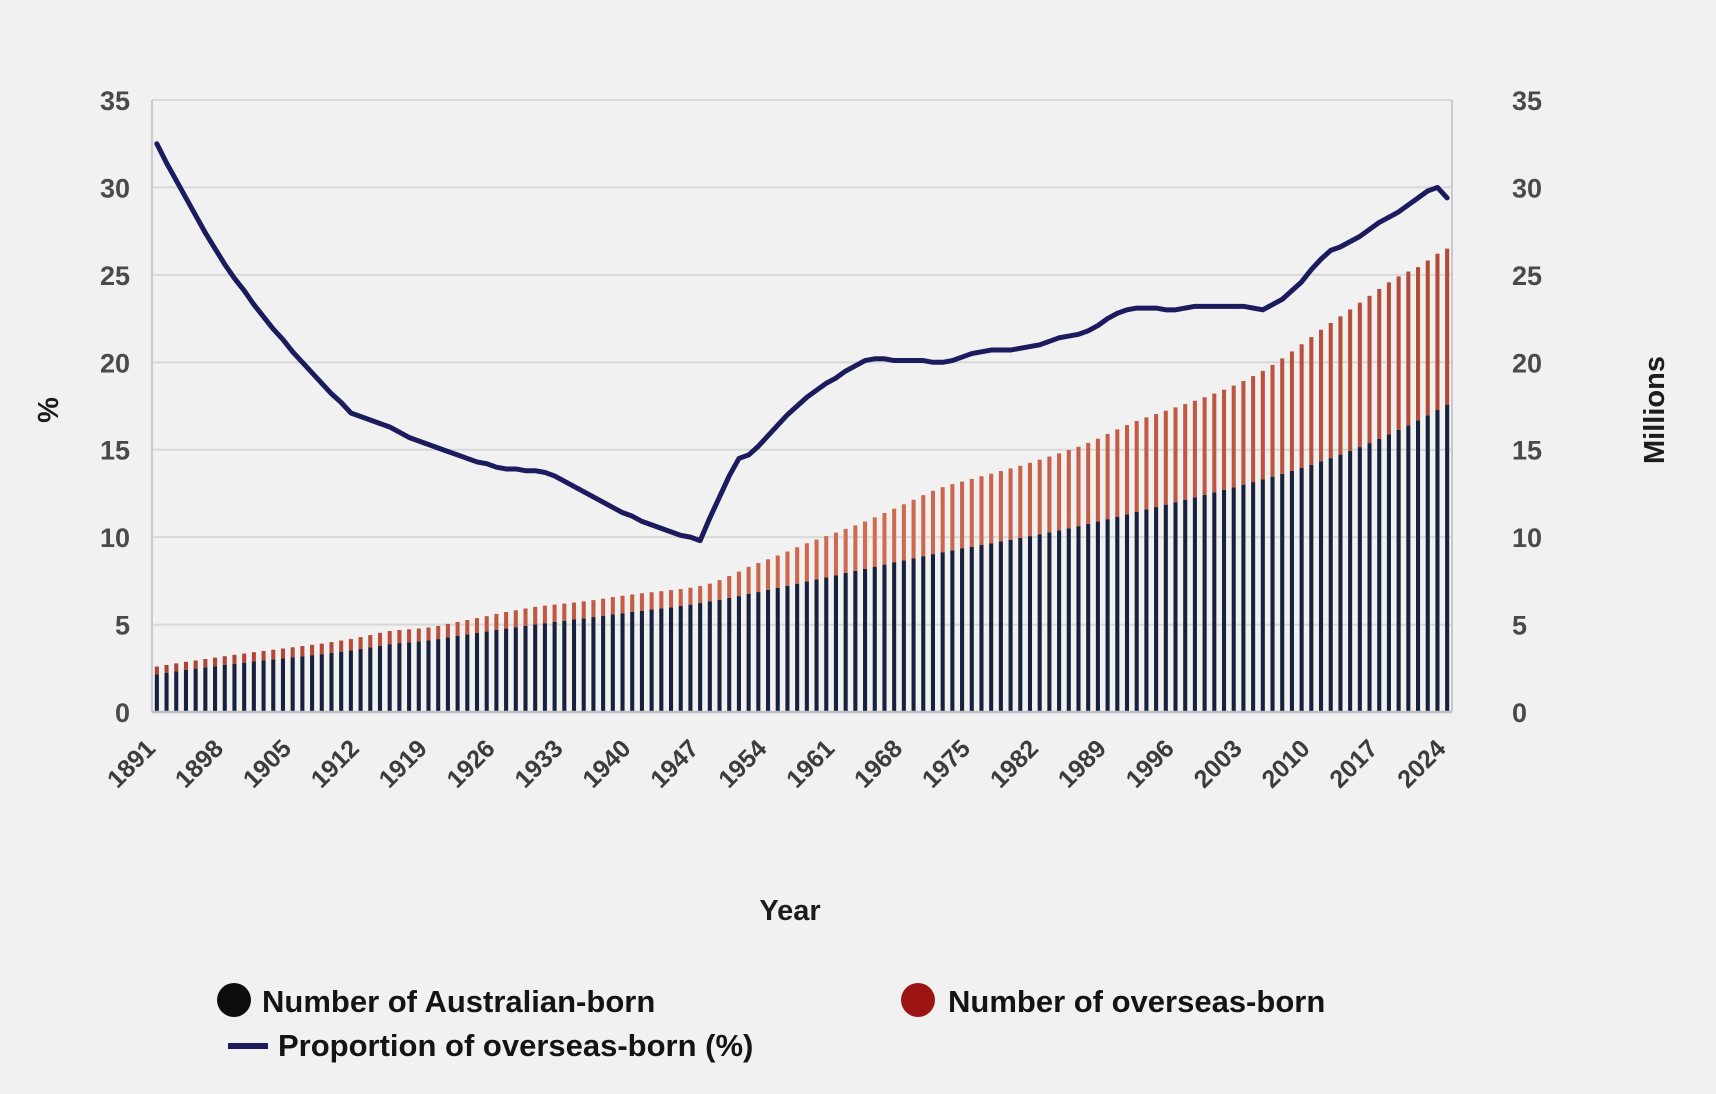 Image resolution: width=1716 pixels, height=1094 pixels. What do you see at coordinates (1527, 407) in the screenshot?
I see `right-axis-ticks: 0 5 10 15 20 25 30 35` at bounding box center [1527, 407].